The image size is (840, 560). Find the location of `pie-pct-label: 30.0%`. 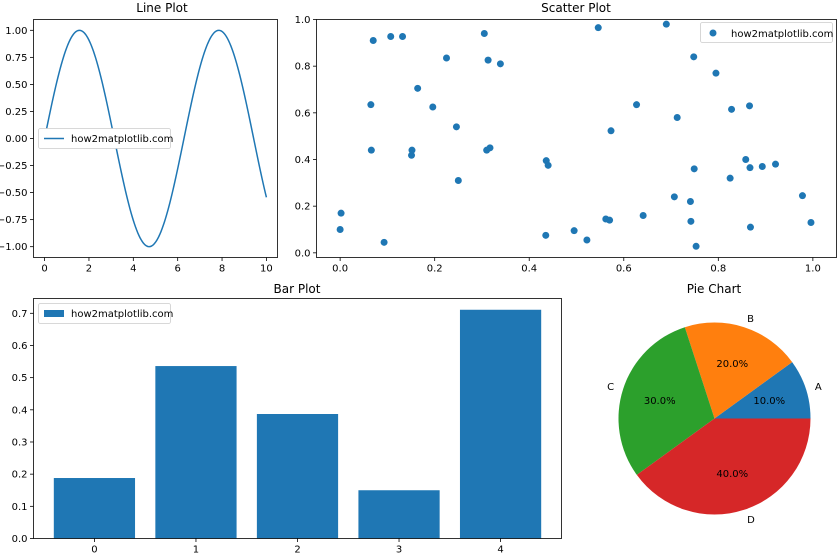

pie-pct-label: 30.0% is located at coordinates (660, 401).